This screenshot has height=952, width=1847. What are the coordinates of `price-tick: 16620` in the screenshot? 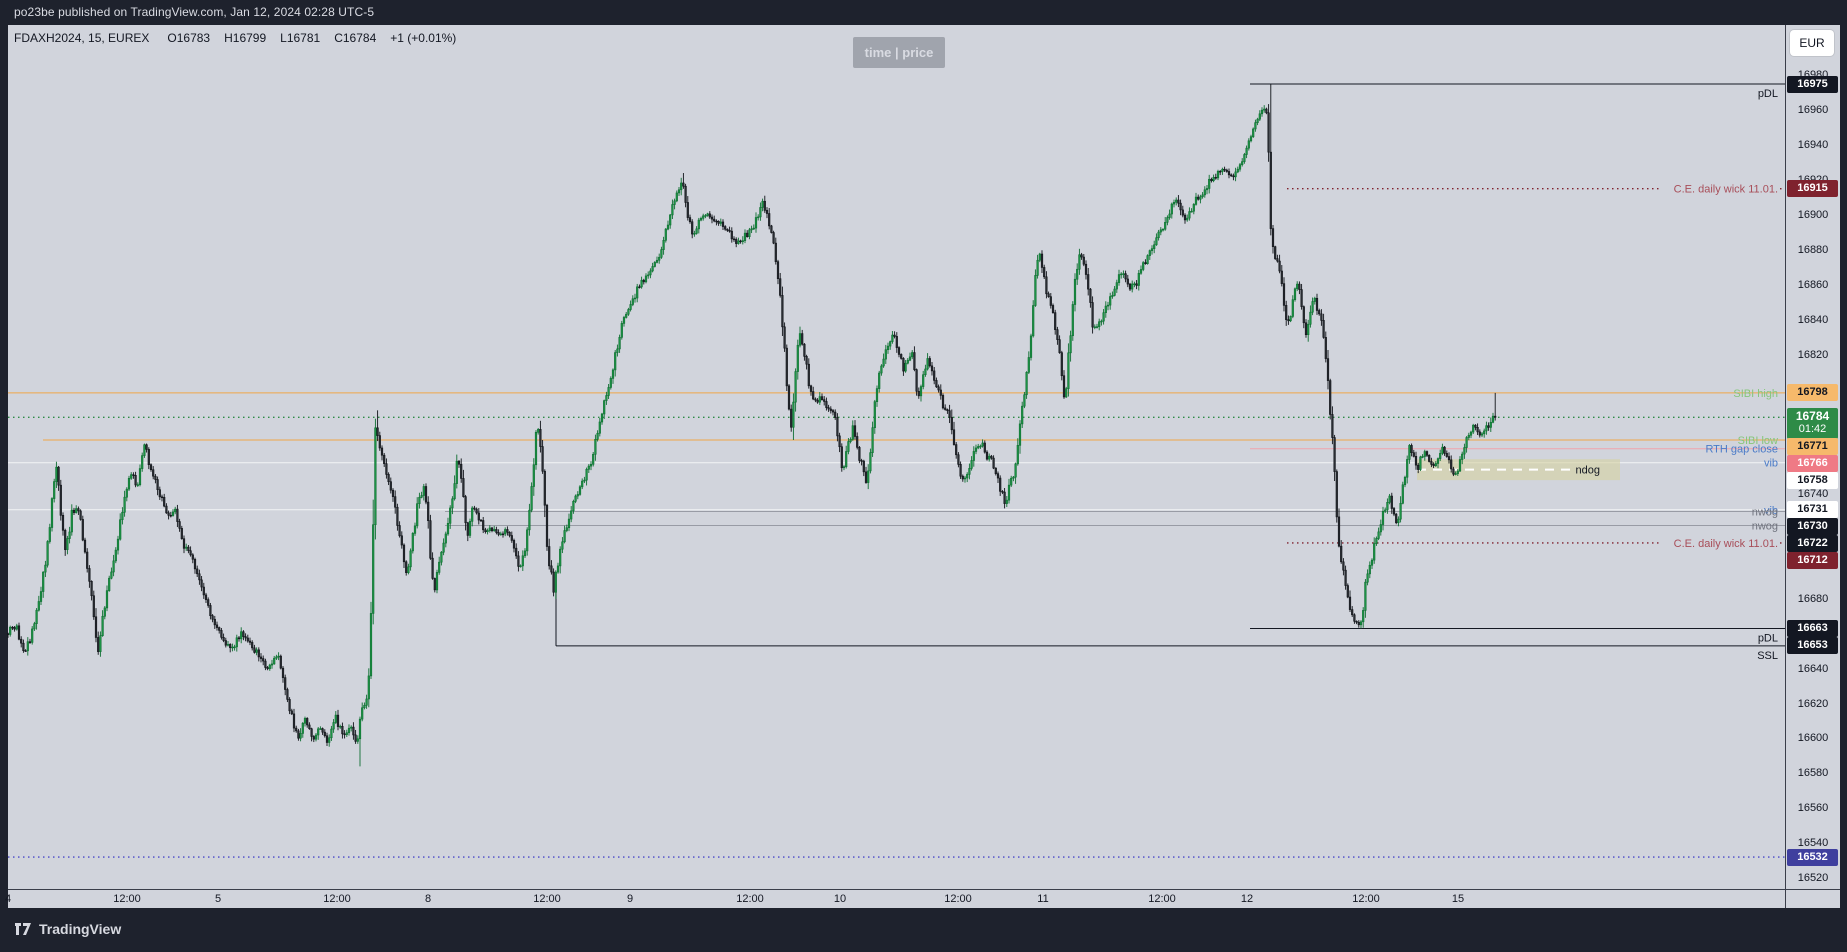 It's located at (1813, 703).